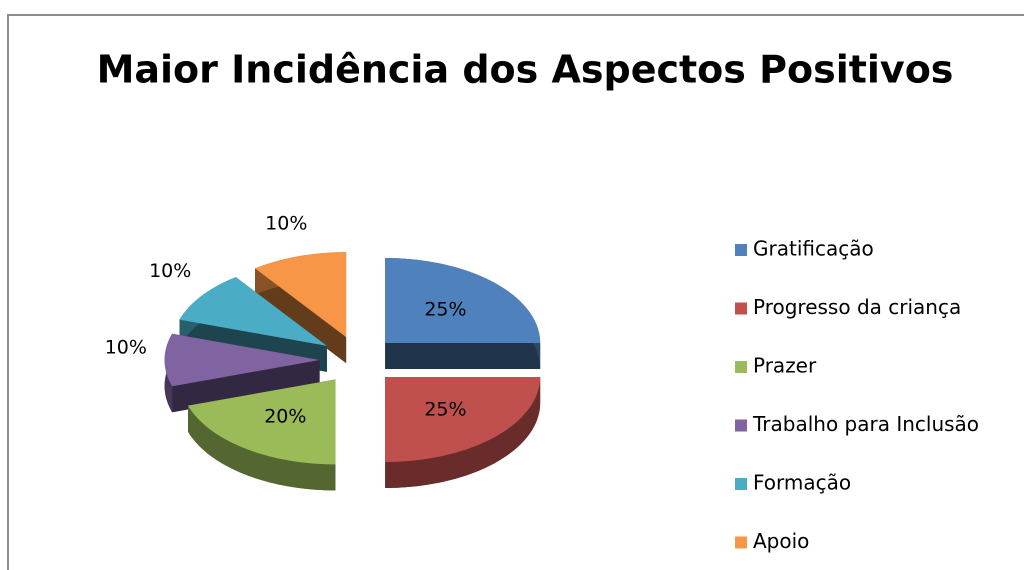  Describe the element at coordinates (785, 366) in the screenshot. I see `legend-label: Prazer` at that location.